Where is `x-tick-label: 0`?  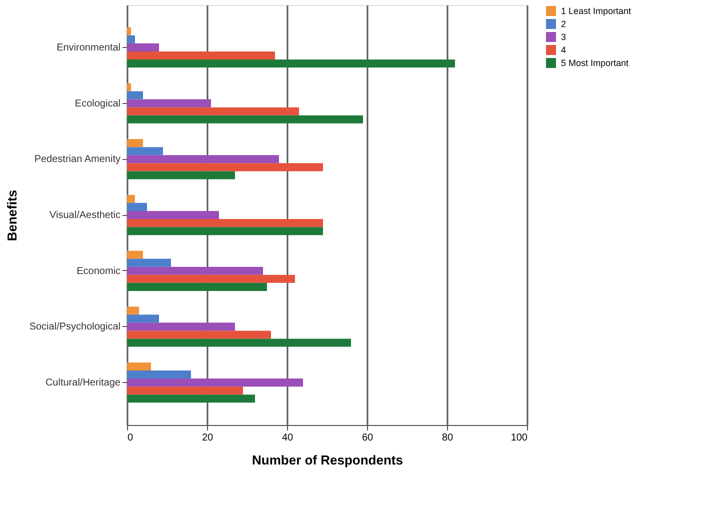
x-tick-label: 0 is located at coordinates (131, 438).